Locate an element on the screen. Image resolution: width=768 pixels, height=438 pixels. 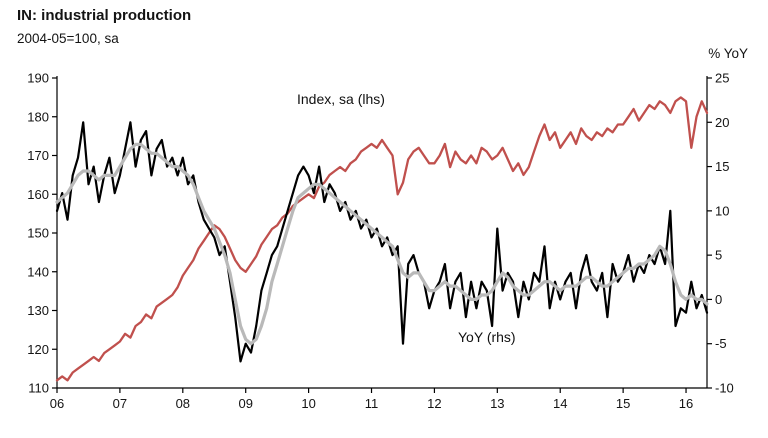
right-axis-tick-label: 5 is located at coordinates (718, 255).